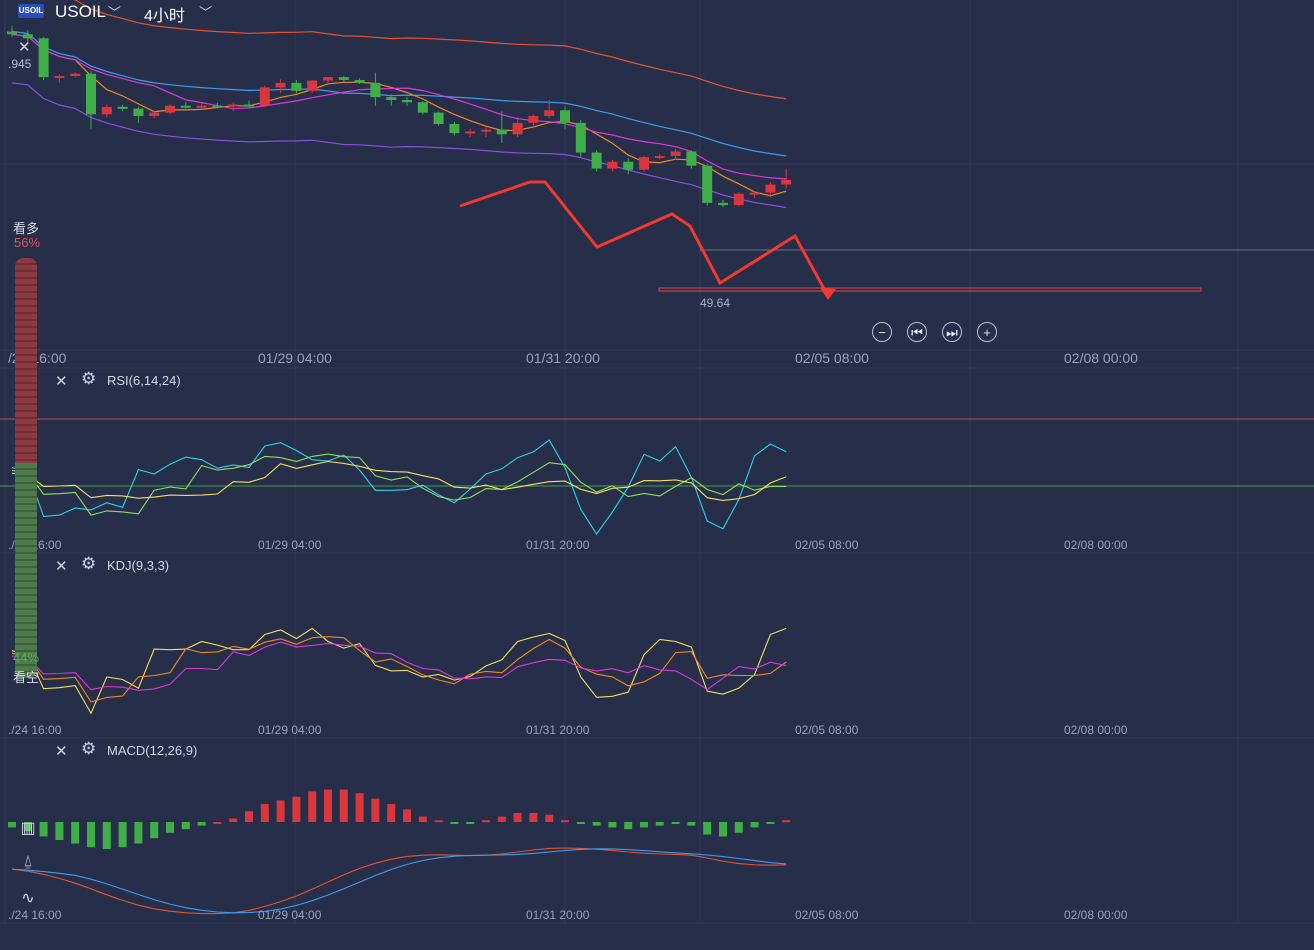 Image resolution: width=1314 pixels, height=950 pixels. Describe the element at coordinates (952, 332) in the screenshot. I see `jump-end-button: ⏭` at that location.